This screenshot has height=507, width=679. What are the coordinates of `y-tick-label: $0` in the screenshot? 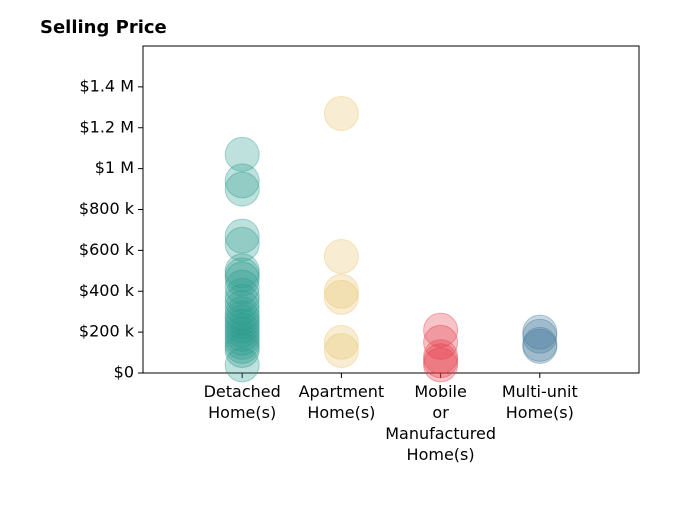 It's located at (124, 372).